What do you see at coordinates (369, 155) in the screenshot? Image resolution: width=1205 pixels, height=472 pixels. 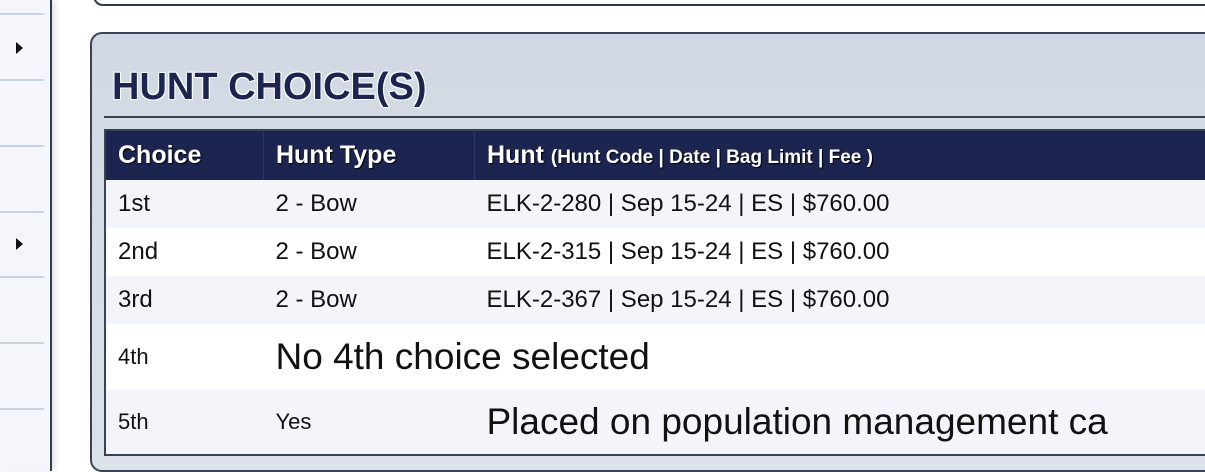 I see `header-hunt-type: Hunt Type` at bounding box center [369, 155].